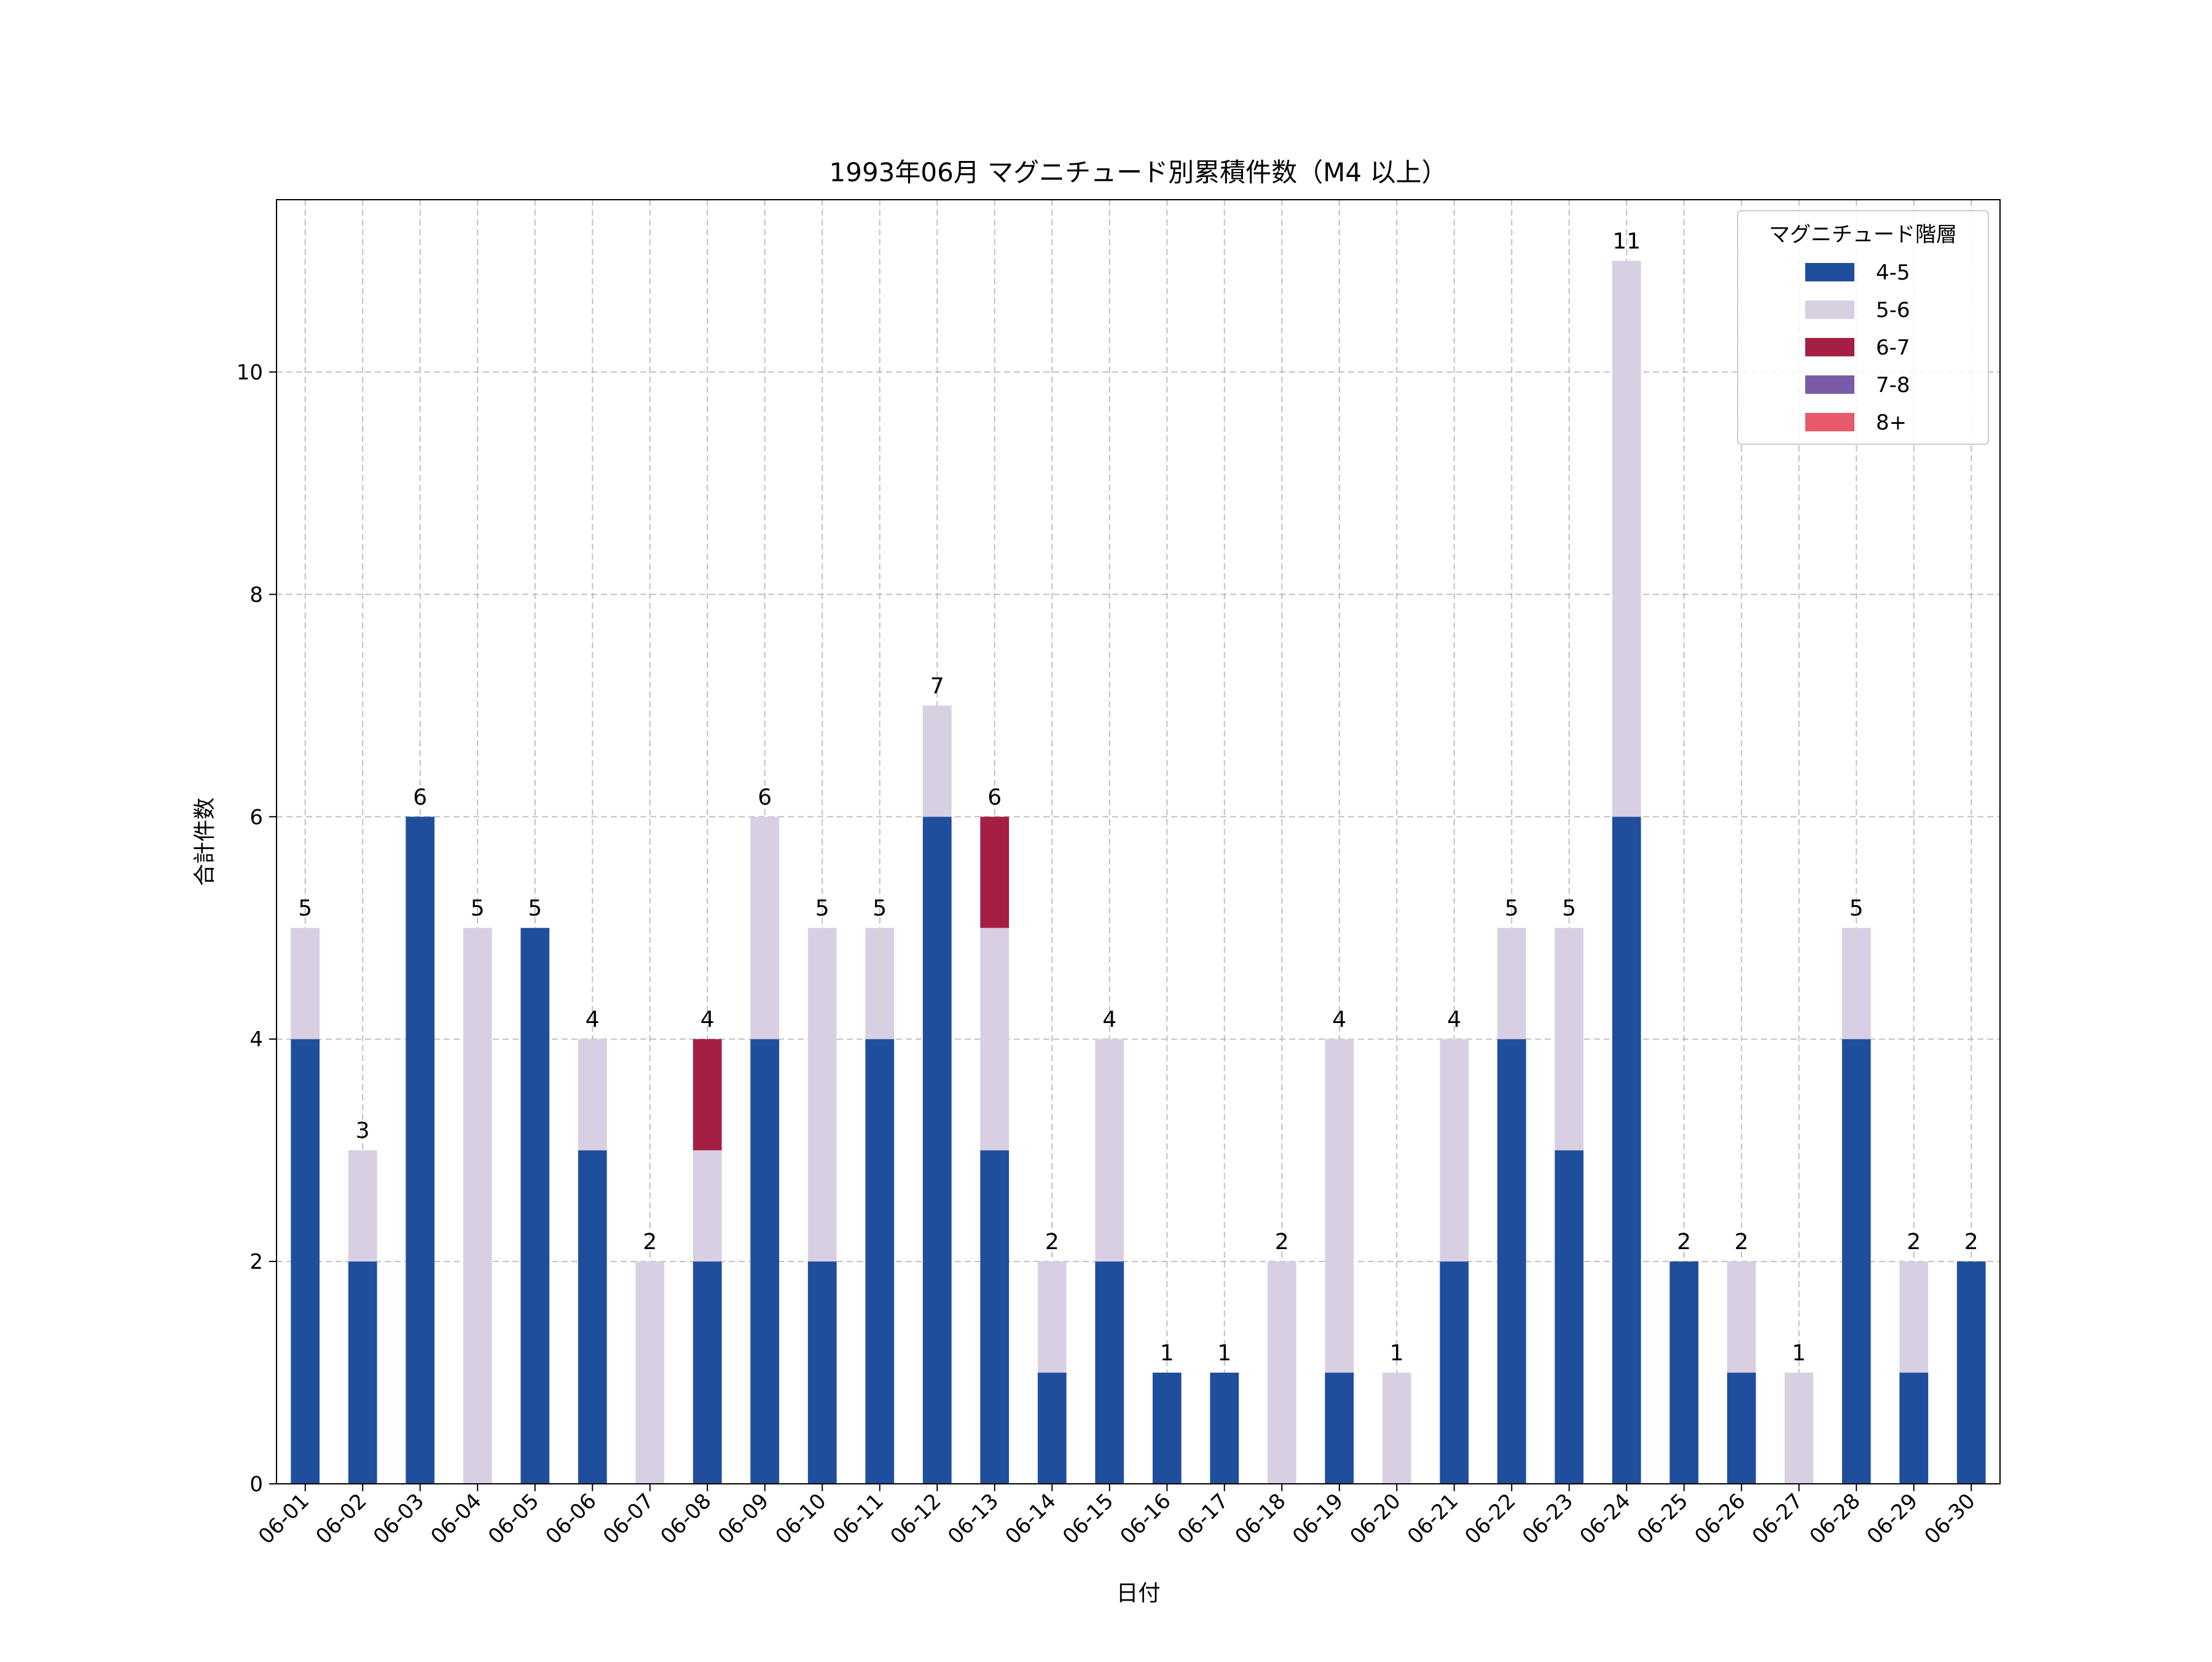 Image resolution: width=2212 pixels, height=1662 pixels. What do you see at coordinates (256, 594) in the screenshot?
I see `y-tick-label: 8` at bounding box center [256, 594].